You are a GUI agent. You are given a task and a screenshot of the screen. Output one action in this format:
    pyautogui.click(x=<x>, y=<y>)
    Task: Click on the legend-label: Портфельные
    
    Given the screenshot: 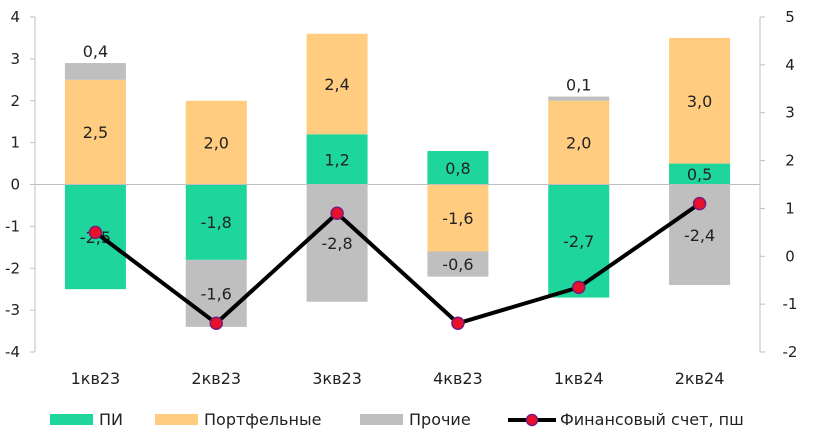 What is the action you would take?
    pyautogui.click(x=262, y=419)
    